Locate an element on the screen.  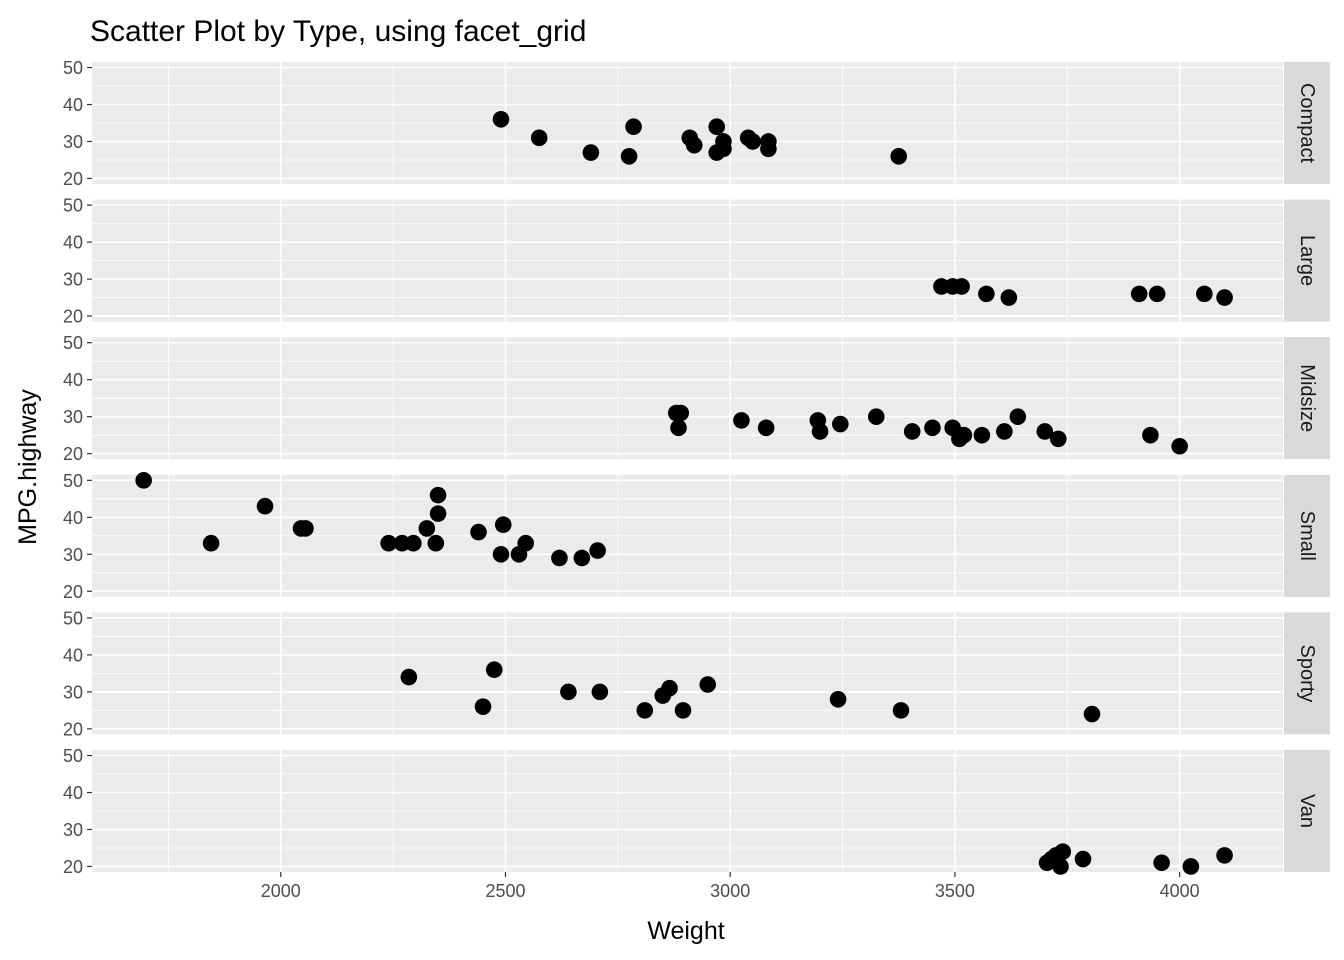
facet-panel-small: 20 30 40 50 Small is located at coordinates (696, 536).